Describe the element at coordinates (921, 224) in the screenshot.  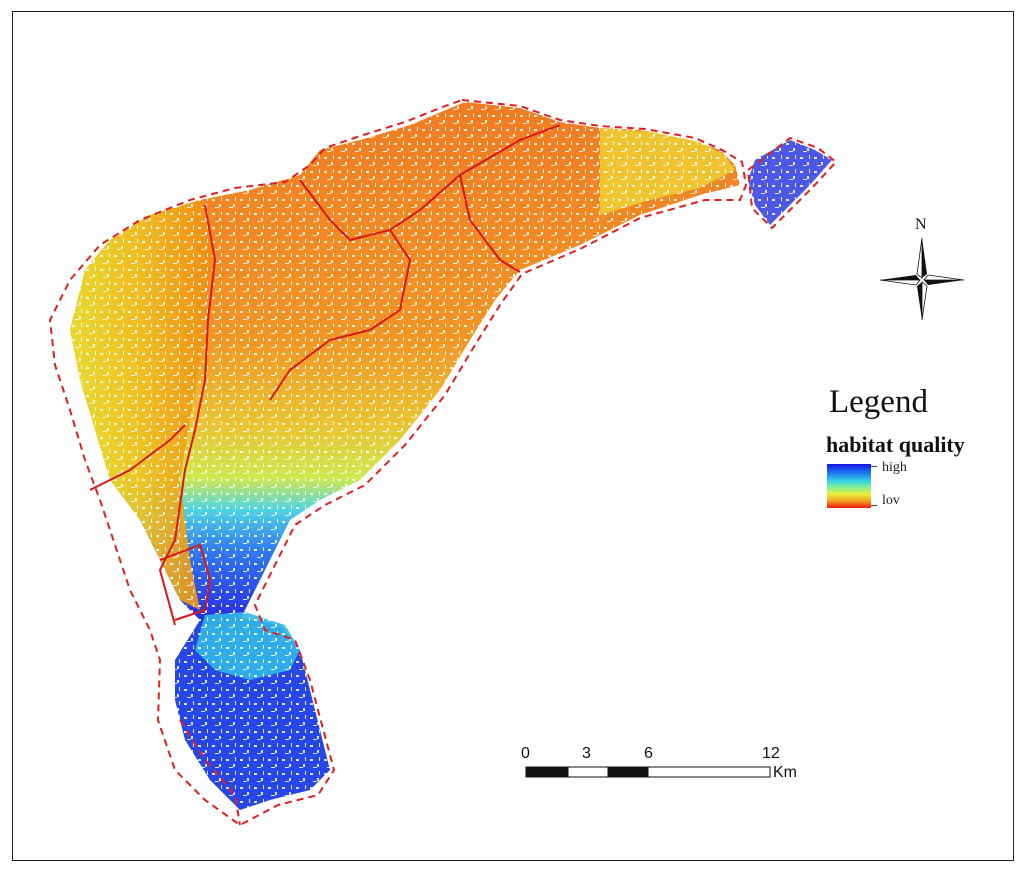
I see `north-label: N` at that location.